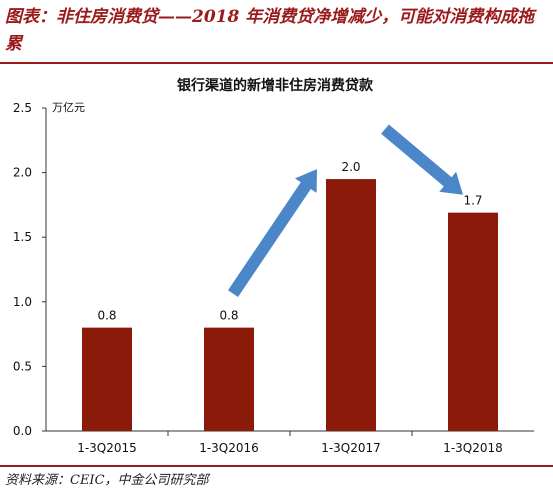  I want to click on x-tick-label: 1-3Q2016, so click(229, 448).